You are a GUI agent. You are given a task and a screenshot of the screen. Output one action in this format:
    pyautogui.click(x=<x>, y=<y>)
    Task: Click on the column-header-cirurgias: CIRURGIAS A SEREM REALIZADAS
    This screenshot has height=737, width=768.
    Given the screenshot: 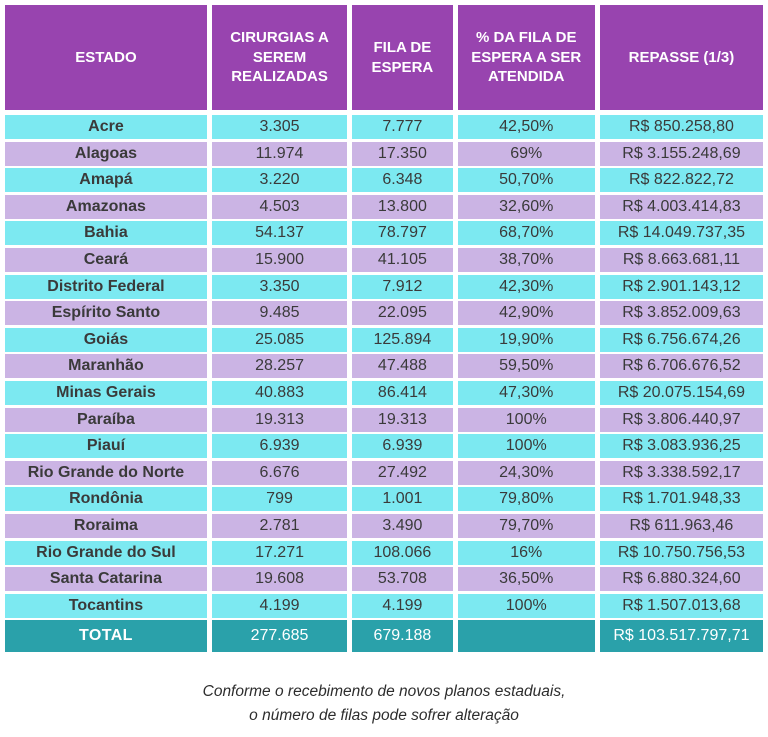 What is the action you would take?
    pyautogui.click(x=279, y=57)
    